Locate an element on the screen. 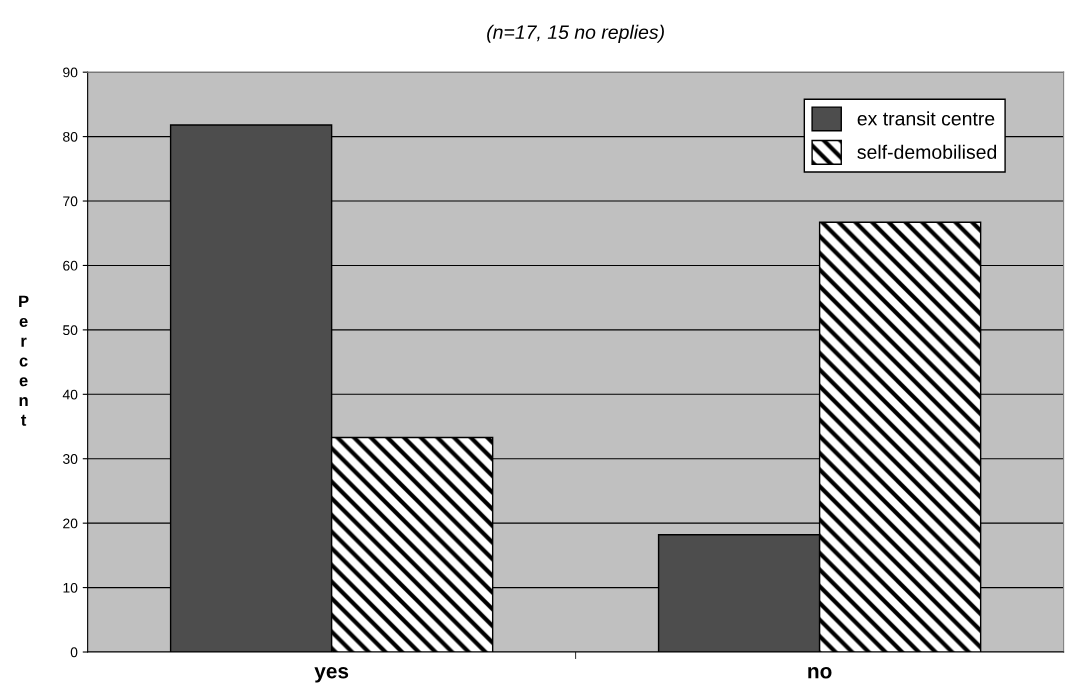 Image resolution: width=1082 pixels, height=694 pixels. y-tick-label: 10 is located at coordinates (70, 587).